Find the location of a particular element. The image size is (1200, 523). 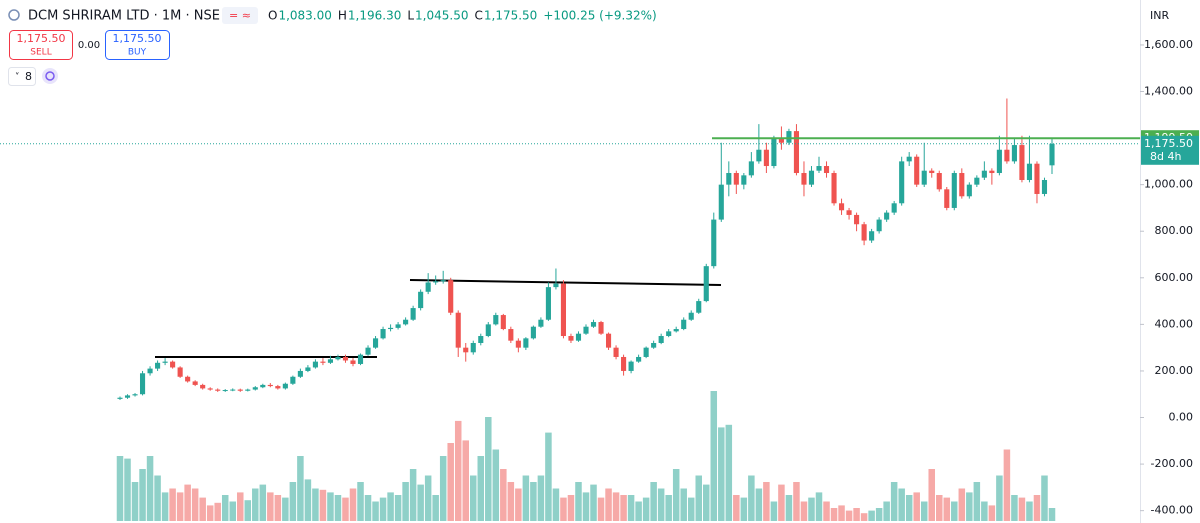

indicator-toggle is located at coordinates (22, 76).